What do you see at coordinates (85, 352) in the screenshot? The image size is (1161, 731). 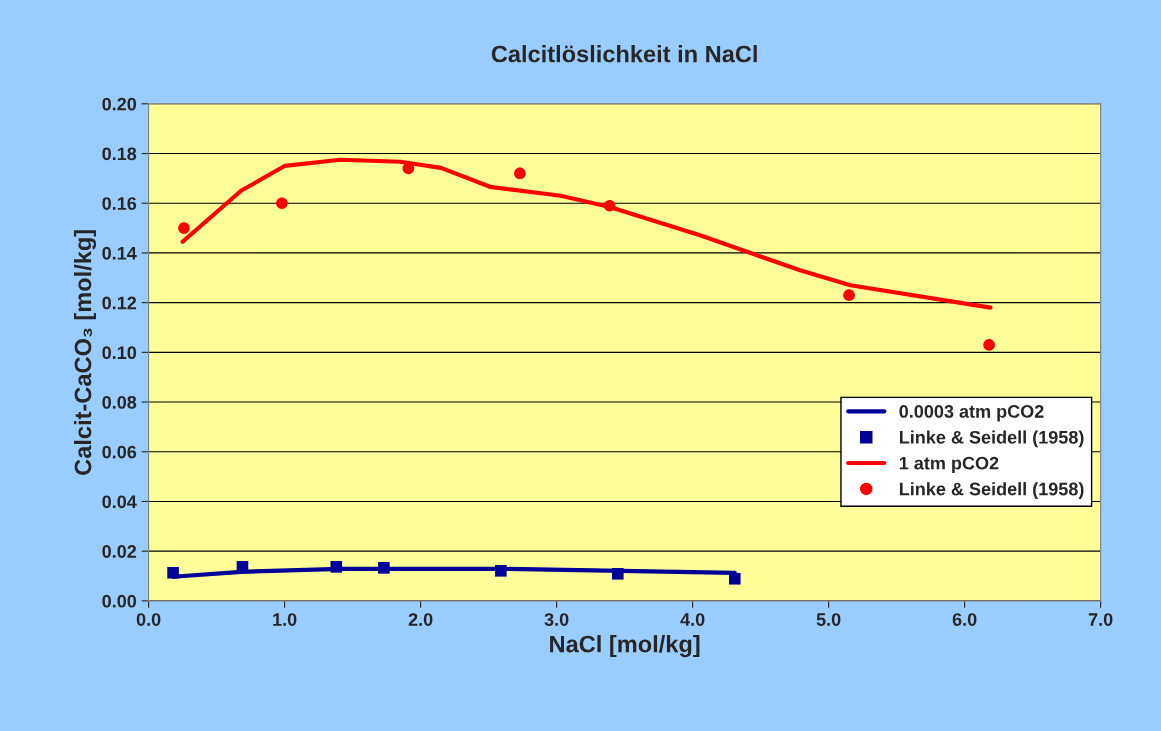 I see `y-axis-title: Calcit-CaCO₃ [mol/kg]` at bounding box center [85, 352].